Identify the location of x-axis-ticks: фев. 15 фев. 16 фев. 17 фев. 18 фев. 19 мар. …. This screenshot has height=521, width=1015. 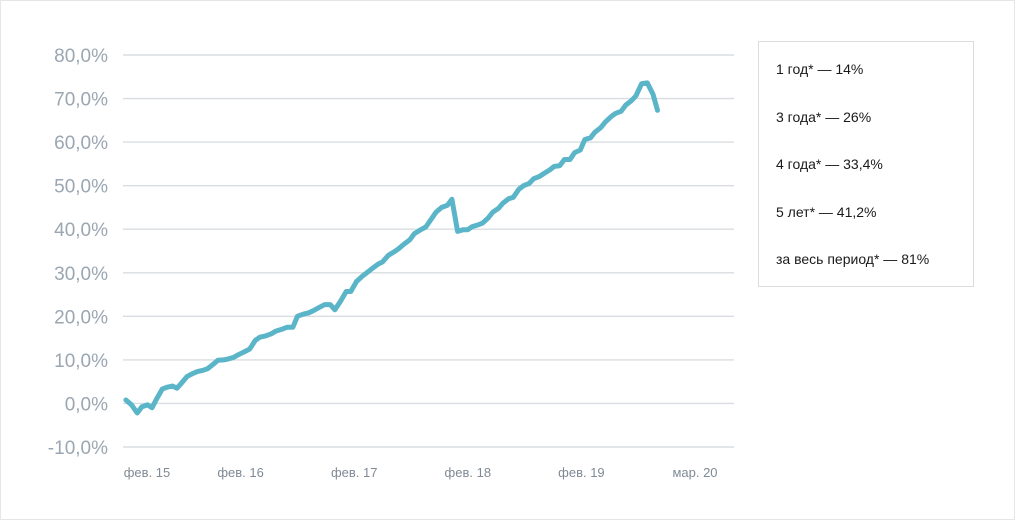
(421, 472).